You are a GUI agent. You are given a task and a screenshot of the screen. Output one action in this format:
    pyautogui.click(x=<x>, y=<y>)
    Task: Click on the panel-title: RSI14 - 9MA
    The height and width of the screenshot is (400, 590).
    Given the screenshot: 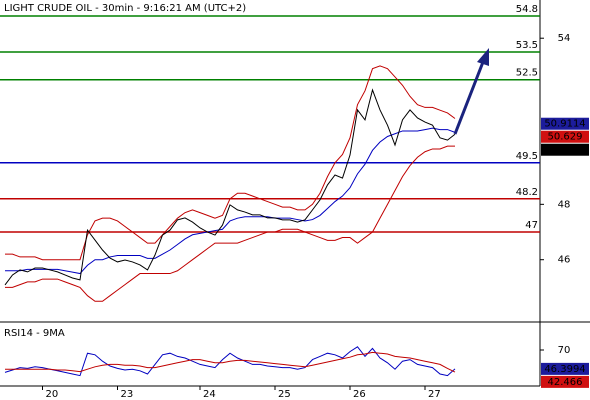 What is the action you would take?
    pyautogui.click(x=34, y=333)
    